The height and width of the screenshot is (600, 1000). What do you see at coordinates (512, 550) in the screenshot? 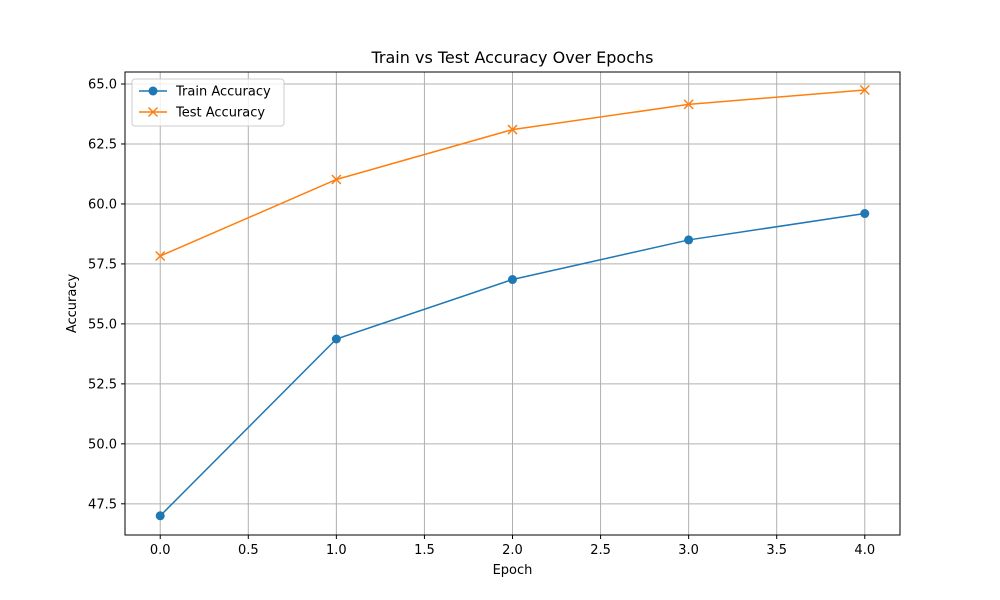
I see `x-tick-label: 2.0` at bounding box center [512, 550].